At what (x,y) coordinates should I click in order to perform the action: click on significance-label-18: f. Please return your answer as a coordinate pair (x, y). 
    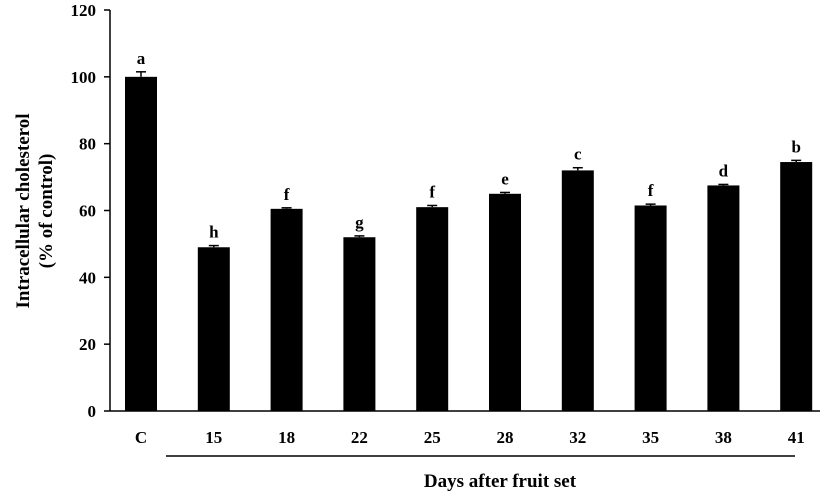
    Looking at the image, I should click on (287, 194).